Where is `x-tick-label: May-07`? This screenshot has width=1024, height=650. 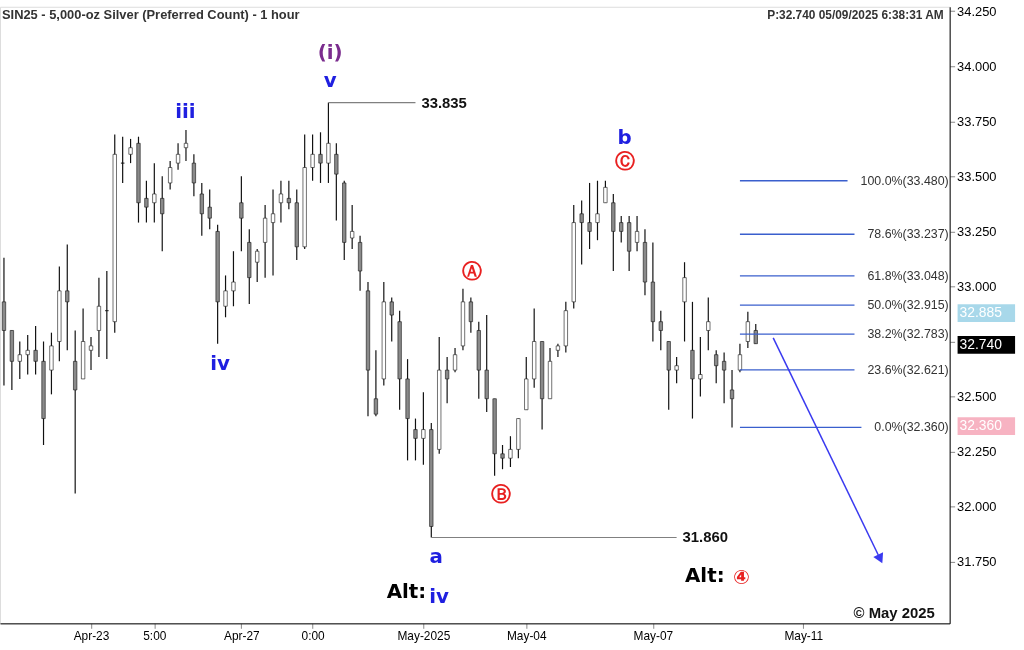 x-tick-label: May-07 is located at coordinates (653, 635).